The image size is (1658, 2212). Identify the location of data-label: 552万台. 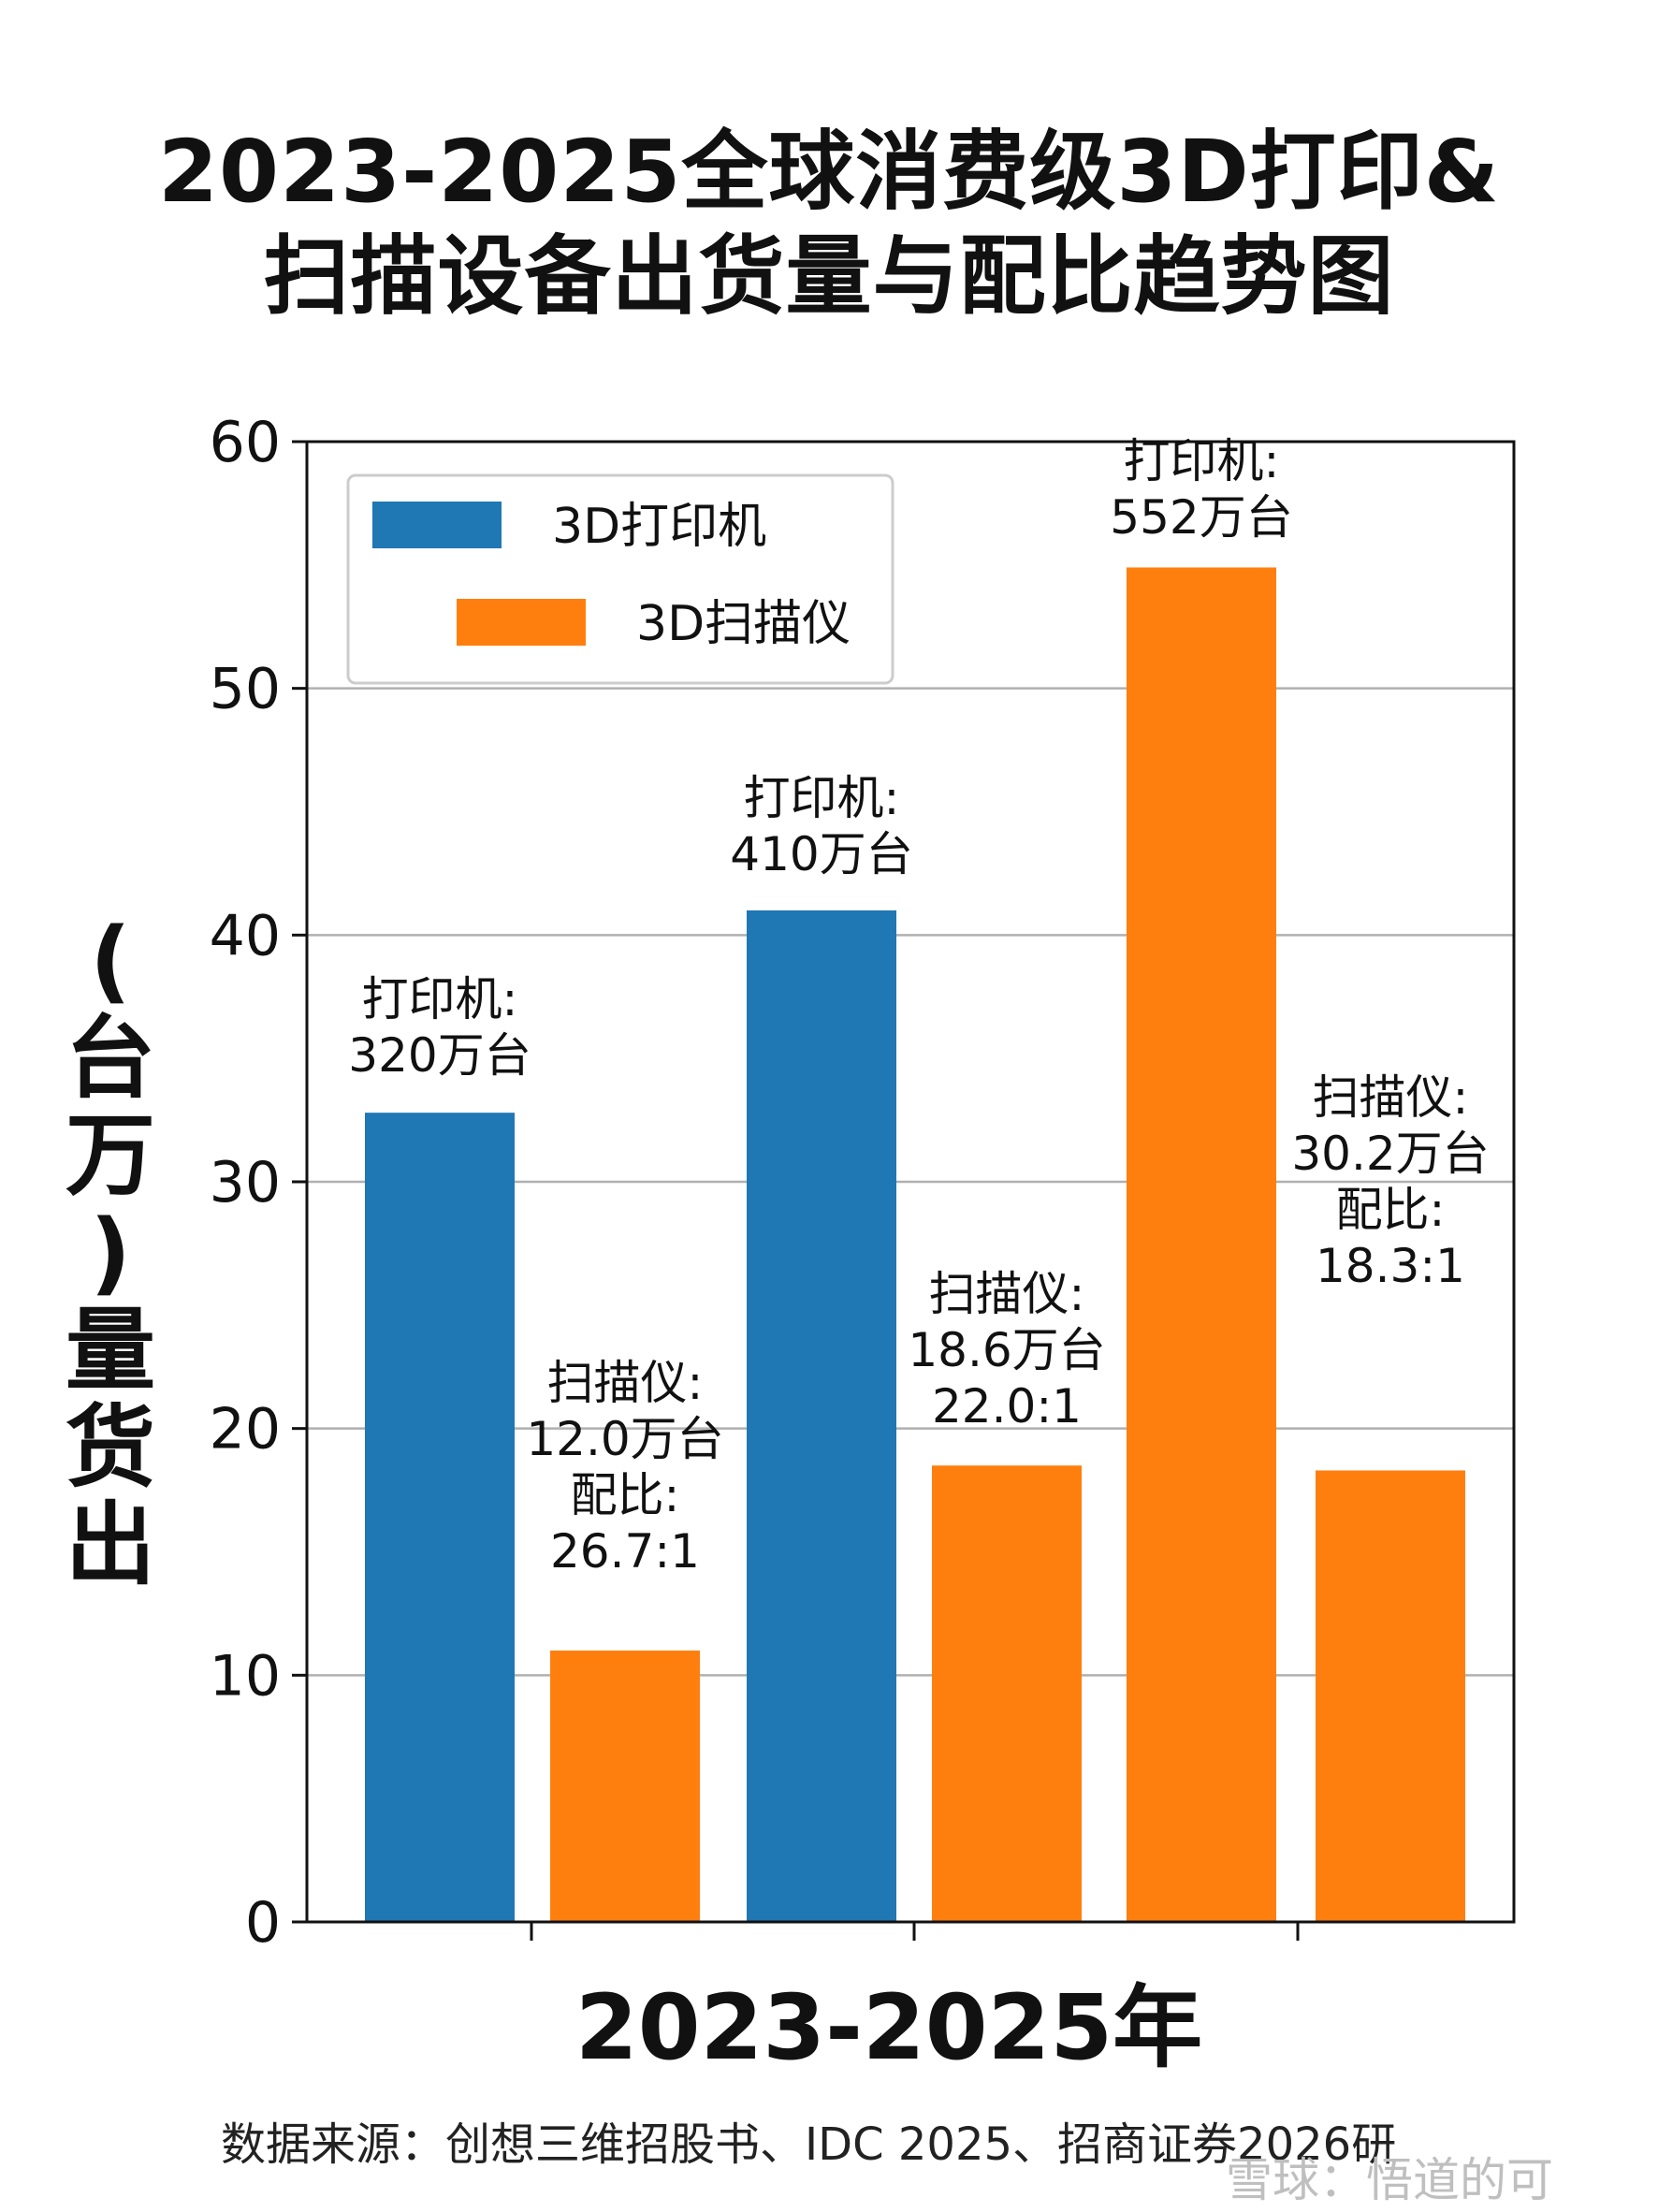
(1201, 517).